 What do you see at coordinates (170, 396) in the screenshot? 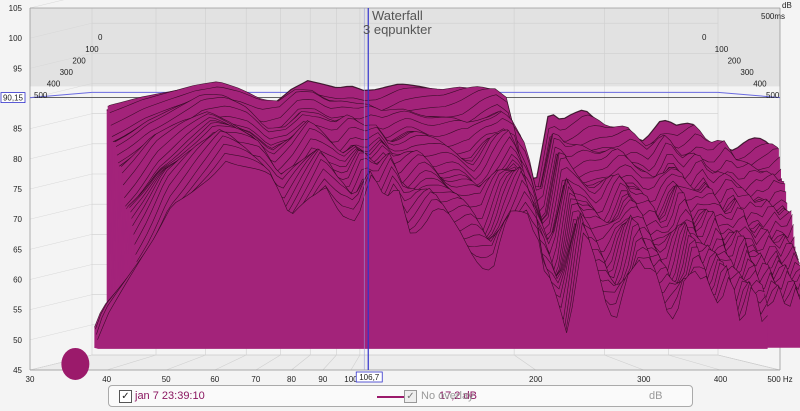
I see `series1-name: jan 7 23:39:10` at bounding box center [170, 396].